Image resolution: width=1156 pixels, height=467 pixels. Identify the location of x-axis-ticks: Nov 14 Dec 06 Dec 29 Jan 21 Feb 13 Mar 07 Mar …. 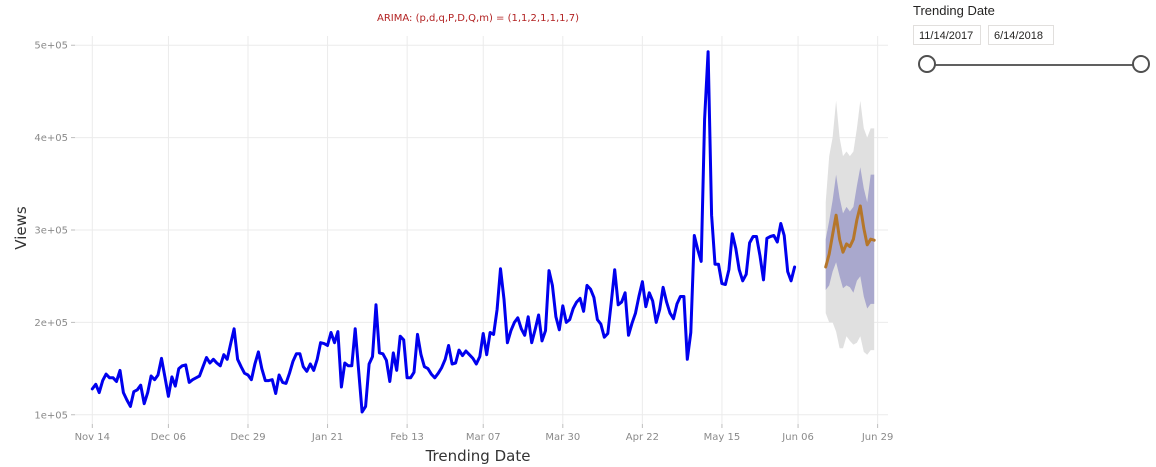
(484, 433).